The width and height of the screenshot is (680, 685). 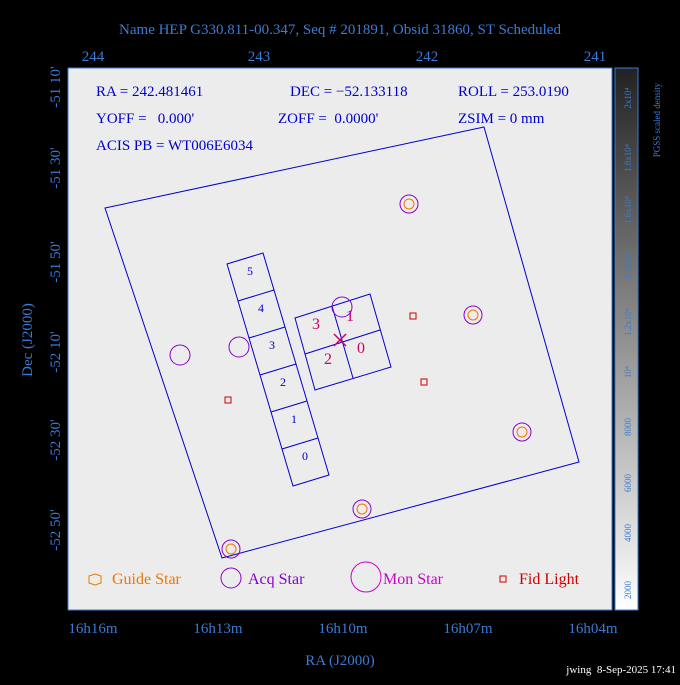 I want to click on cb-tick: 8000, so click(x=628, y=427).